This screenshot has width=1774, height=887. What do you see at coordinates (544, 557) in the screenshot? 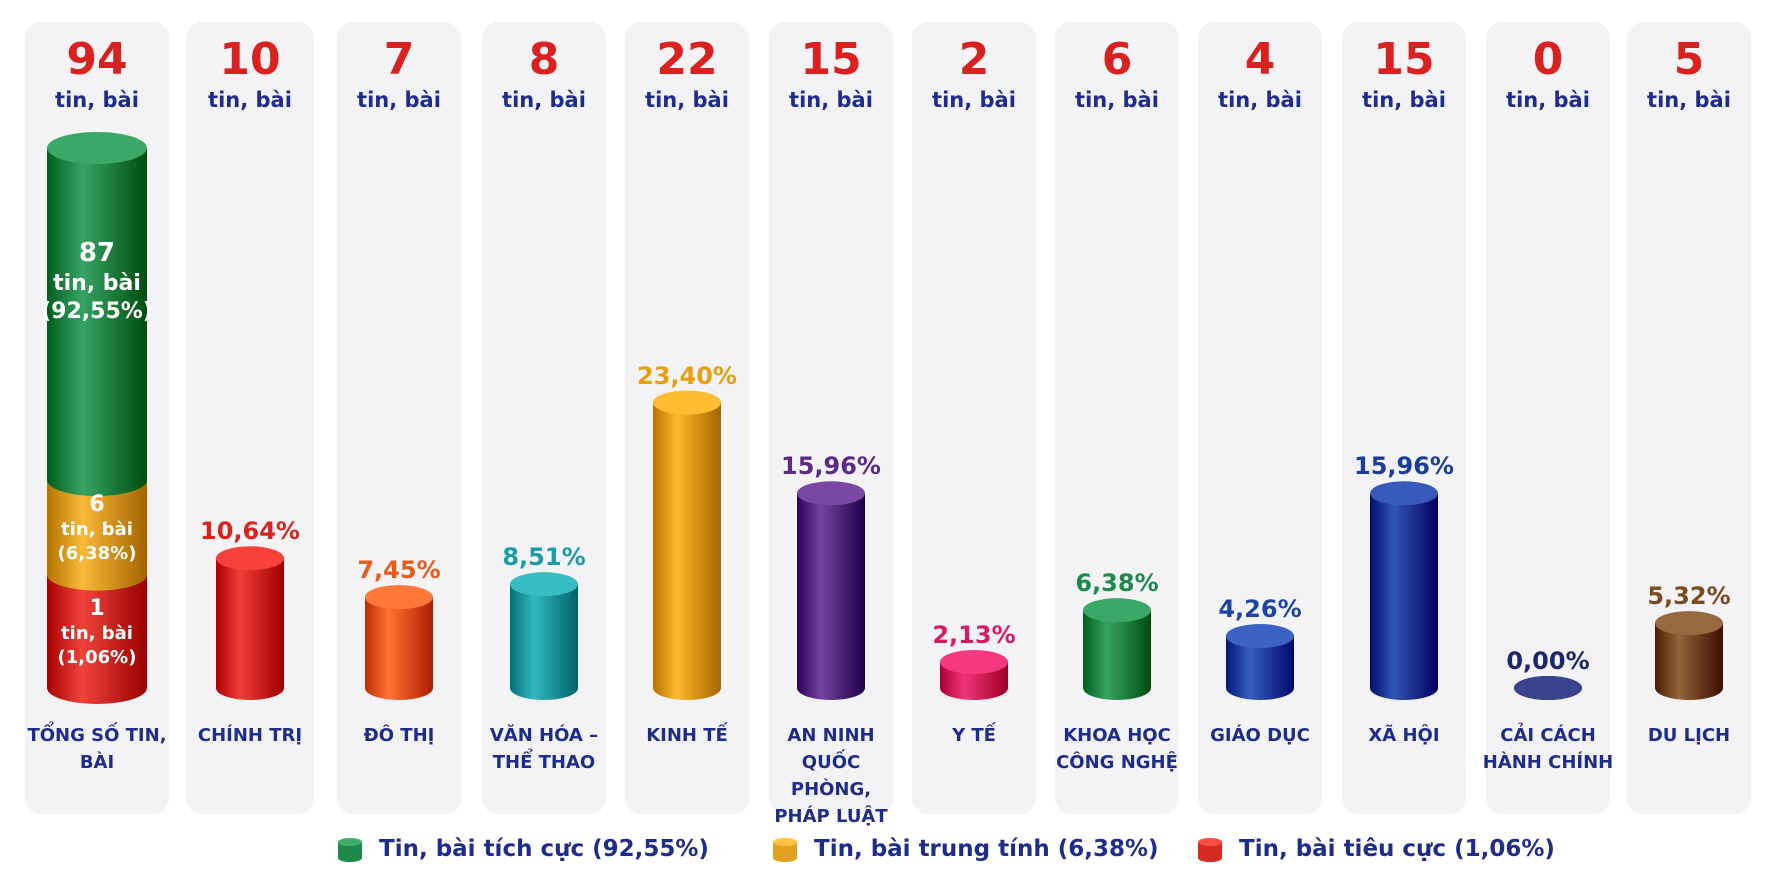
I see `data-label: 8,51%` at bounding box center [544, 557].